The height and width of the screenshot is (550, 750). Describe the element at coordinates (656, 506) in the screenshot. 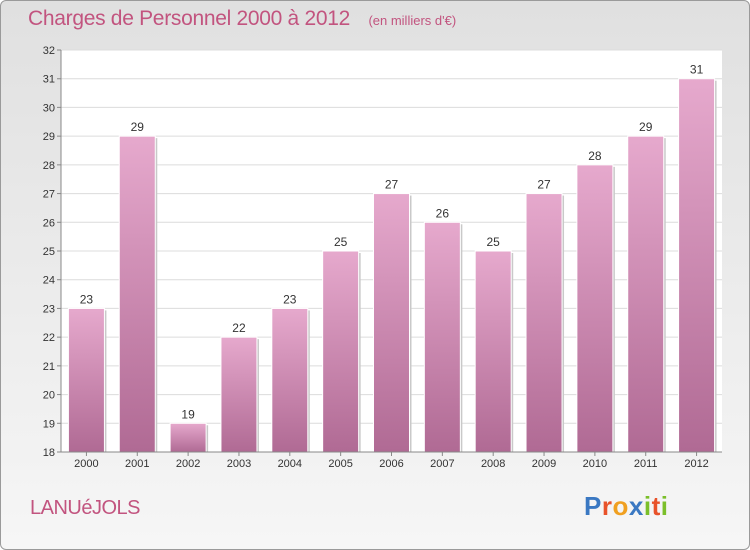

I see `logo-letter: t` at that location.